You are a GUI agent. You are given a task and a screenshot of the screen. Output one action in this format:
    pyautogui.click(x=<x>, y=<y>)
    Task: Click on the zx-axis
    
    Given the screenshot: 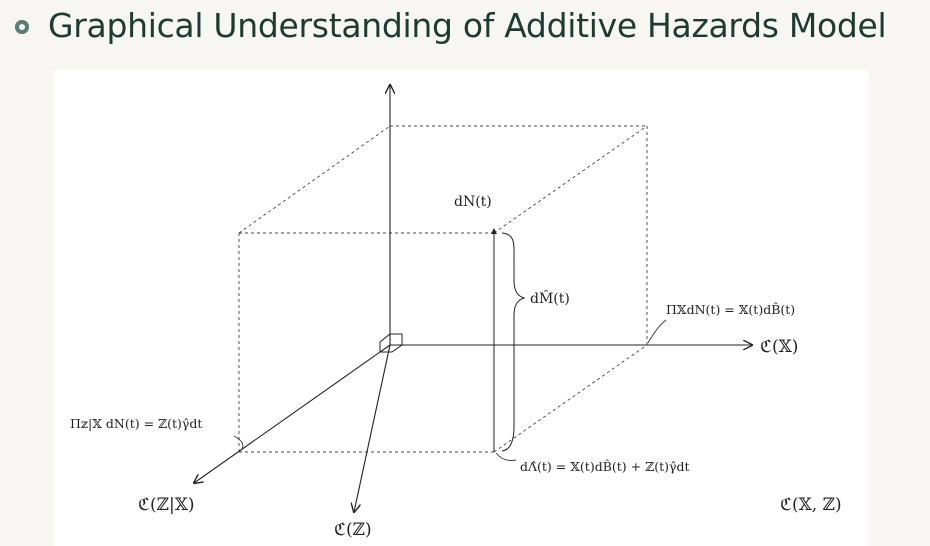 What is the action you would take?
    pyautogui.click(x=292, y=413)
    